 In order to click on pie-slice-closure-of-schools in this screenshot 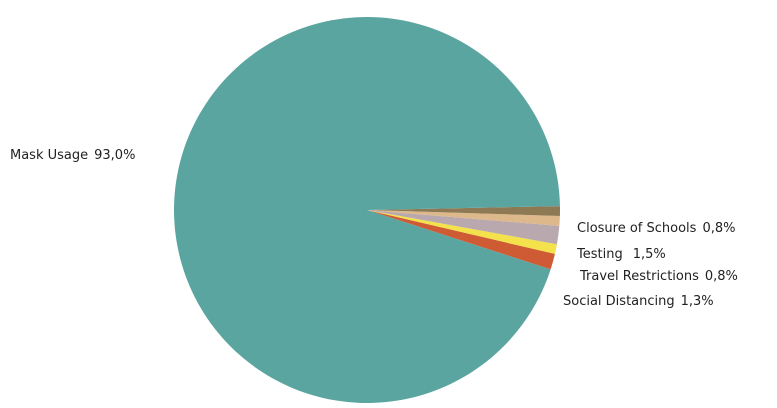, I will do `click(463, 218)`.